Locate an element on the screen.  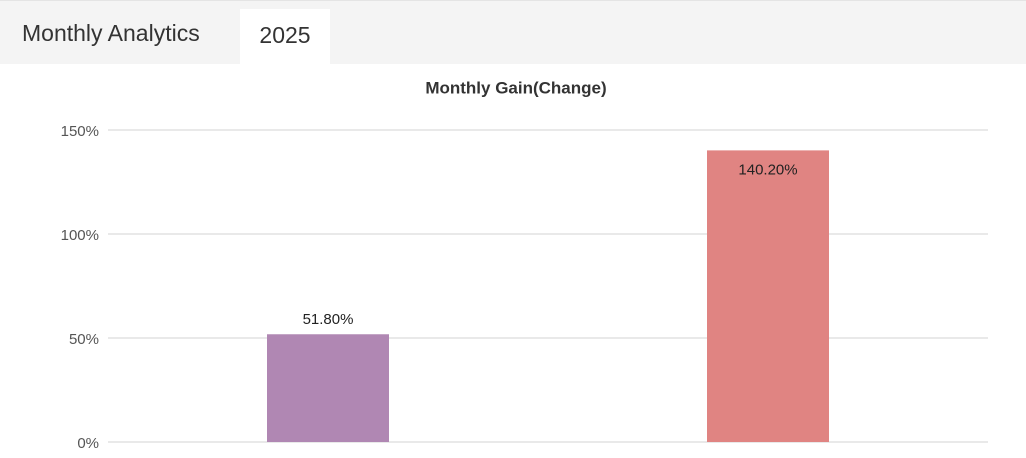
header-title: Monthly Analytics is located at coordinates (111, 33).